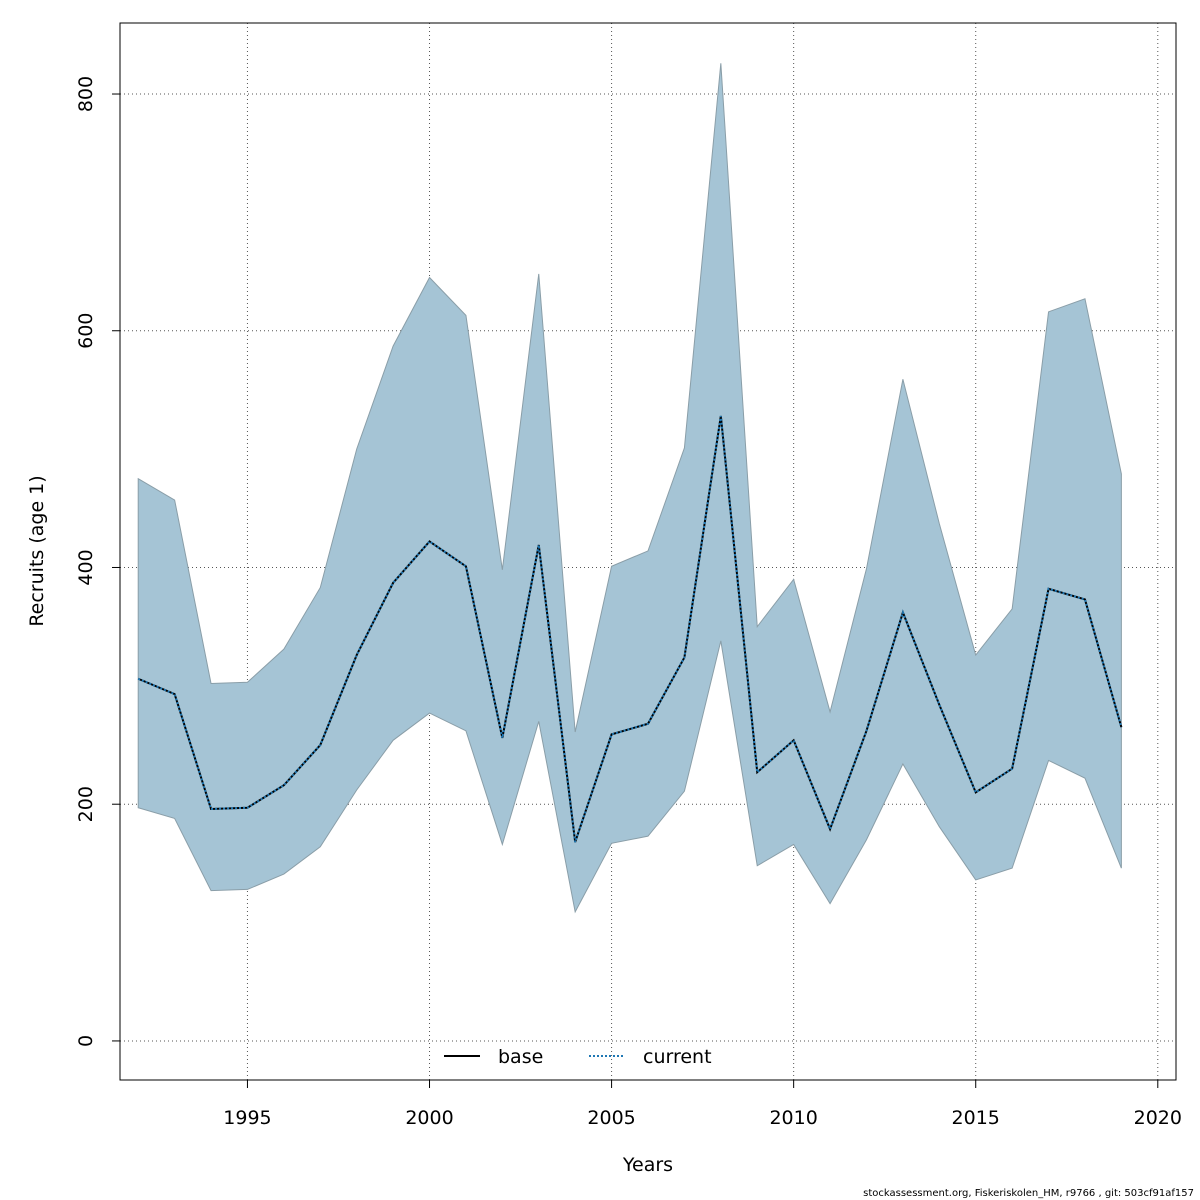 The width and height of the screenshot is (1200, 1200). Describe the element at coordinates (86, 804) in the screenshot. I see `y-tick-label-200: 200` at that location.